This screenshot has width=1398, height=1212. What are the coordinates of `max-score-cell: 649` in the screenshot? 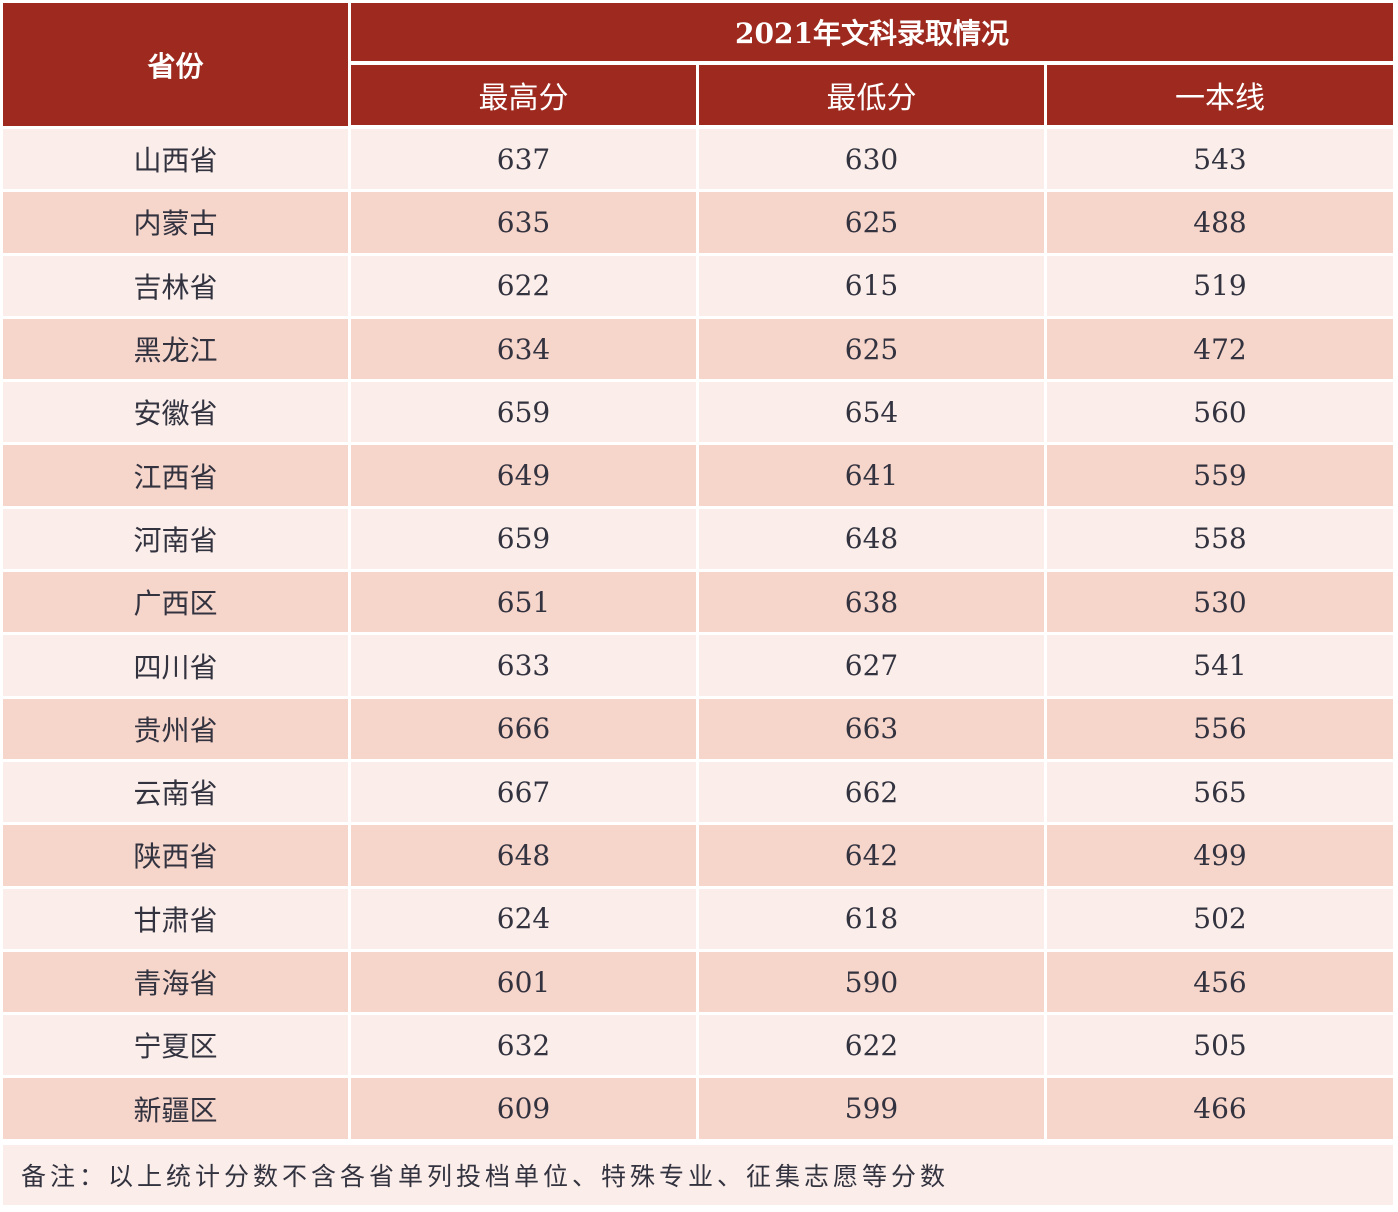 It's located at (523, 475).